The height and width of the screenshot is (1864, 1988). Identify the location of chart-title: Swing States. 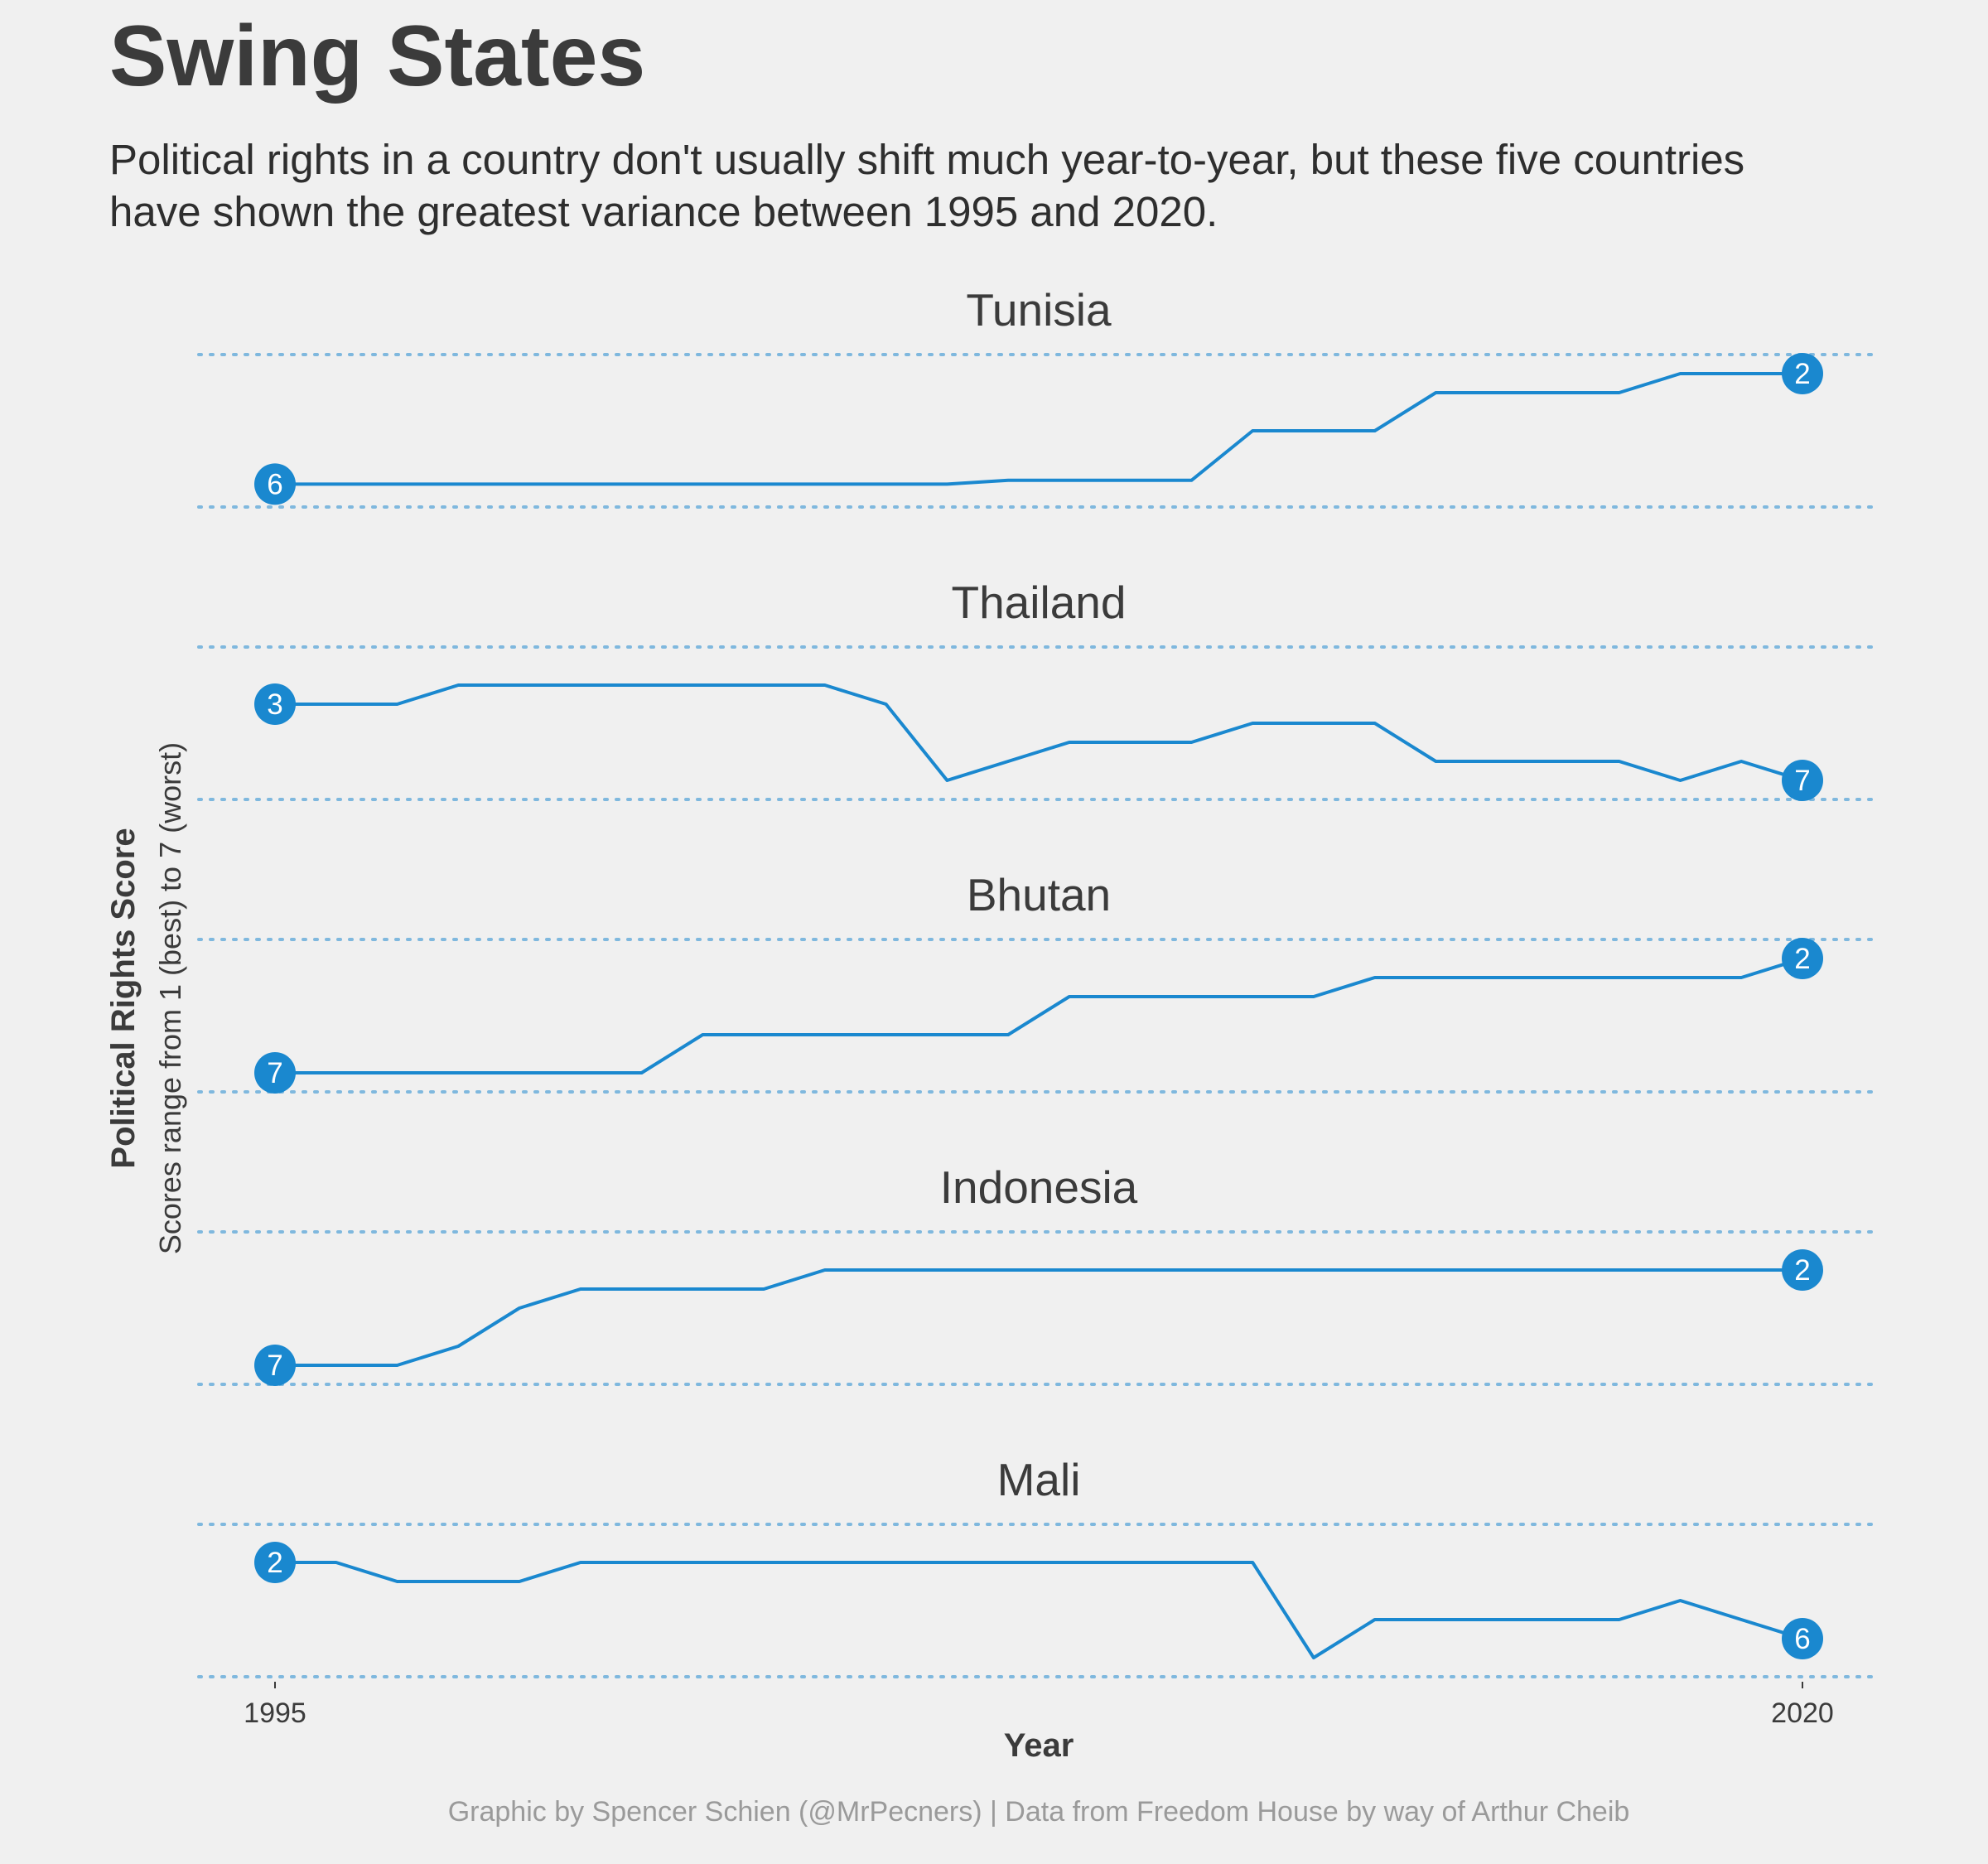
(377, 56).